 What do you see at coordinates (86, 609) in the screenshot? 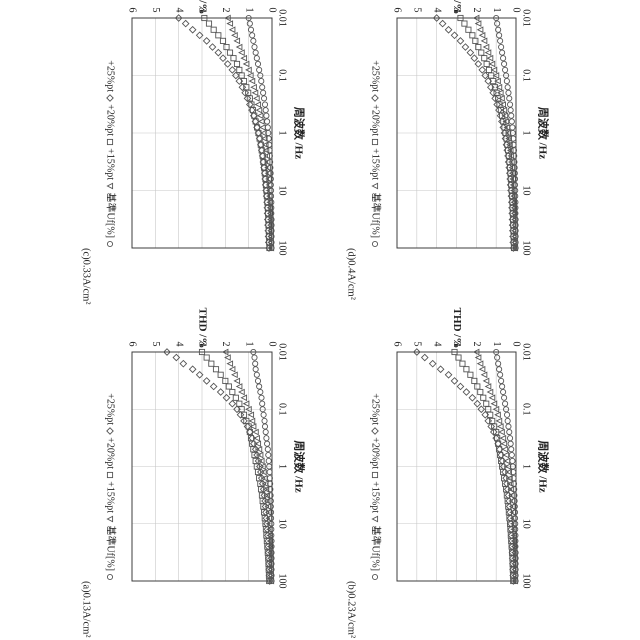
I see `panel-title: (a)0.13A/cm²` at bounding box center [86, 609].